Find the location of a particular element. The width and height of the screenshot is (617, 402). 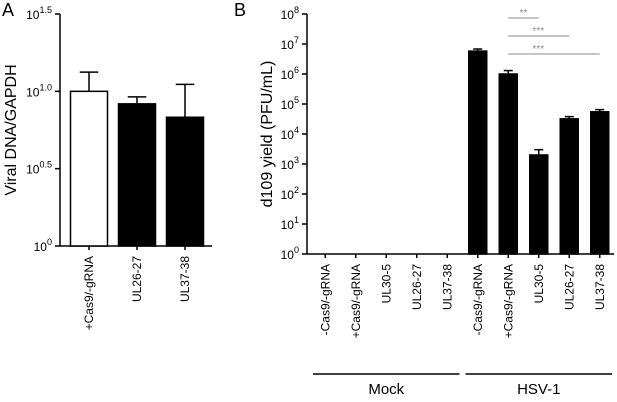

y-tick-exp: 3 is located at coordinates (296, 160).